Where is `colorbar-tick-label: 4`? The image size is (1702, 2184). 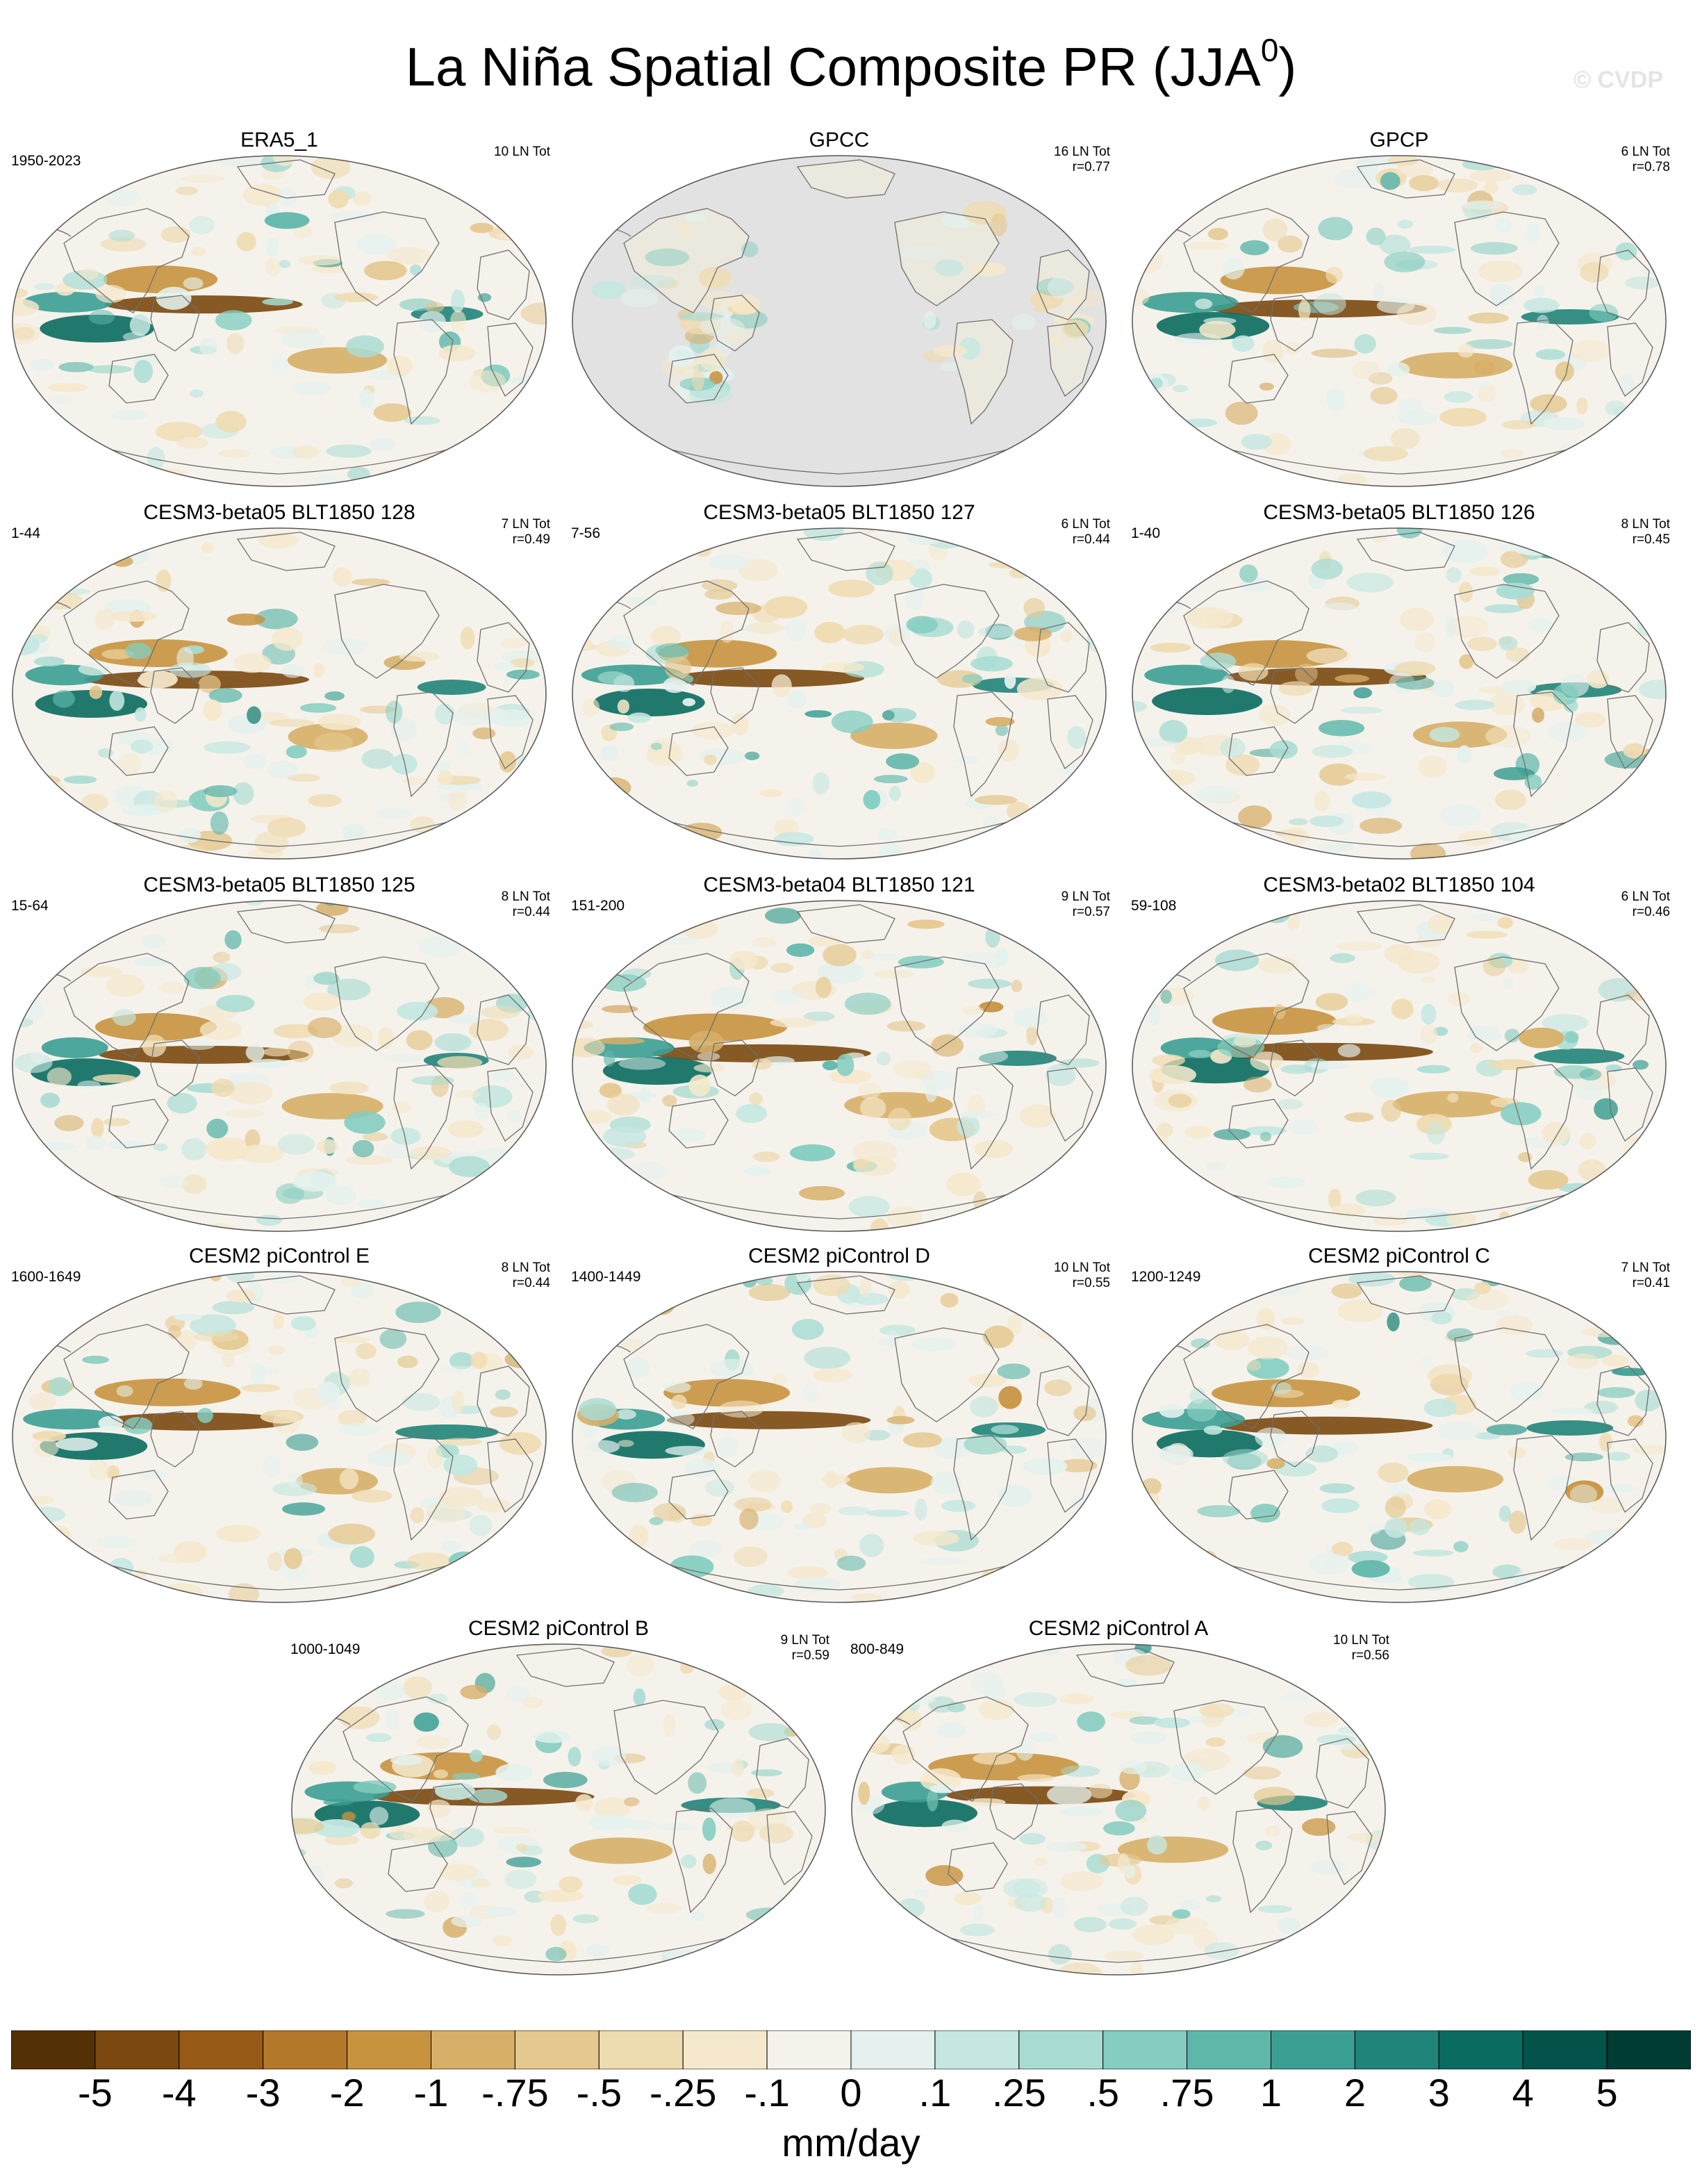
colorbar-tick-label: 4 is located at coordinates (1523, 2093).